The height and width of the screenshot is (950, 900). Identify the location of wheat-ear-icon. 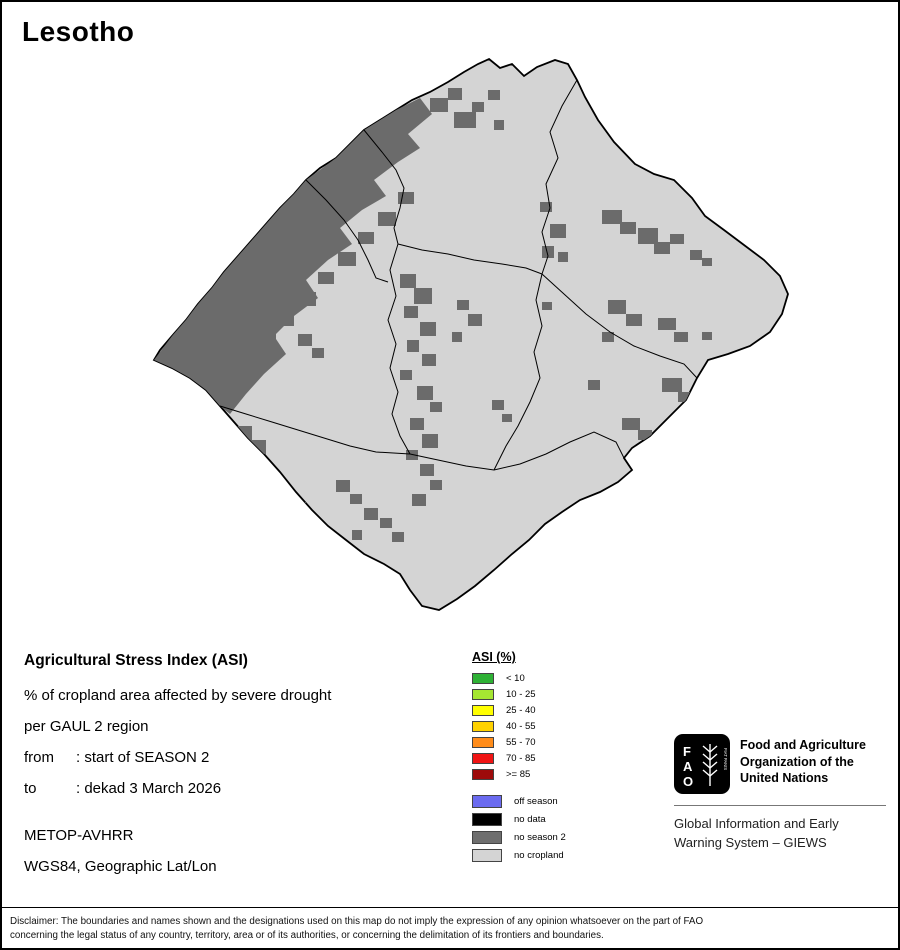
(710, 765).